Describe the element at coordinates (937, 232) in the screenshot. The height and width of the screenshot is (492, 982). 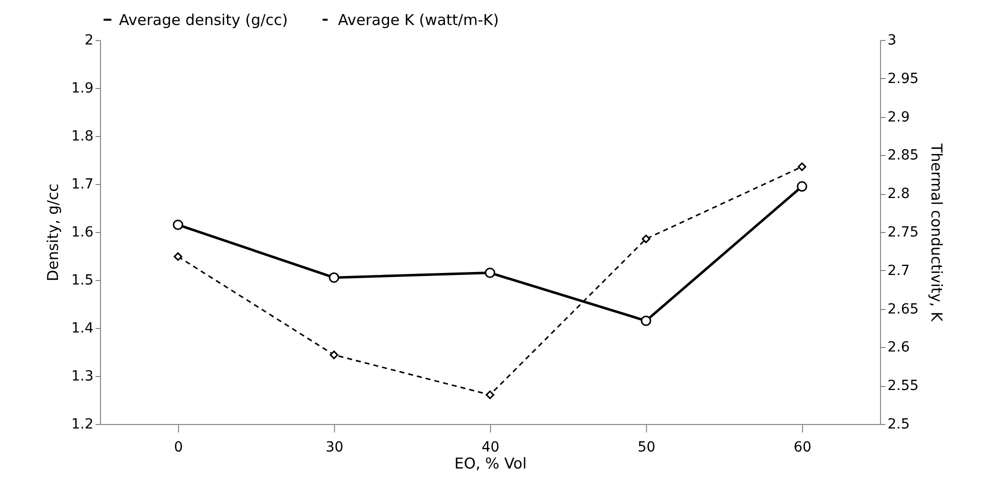
I see `y2-axis-title: Thermal conductivity, K` at that location.